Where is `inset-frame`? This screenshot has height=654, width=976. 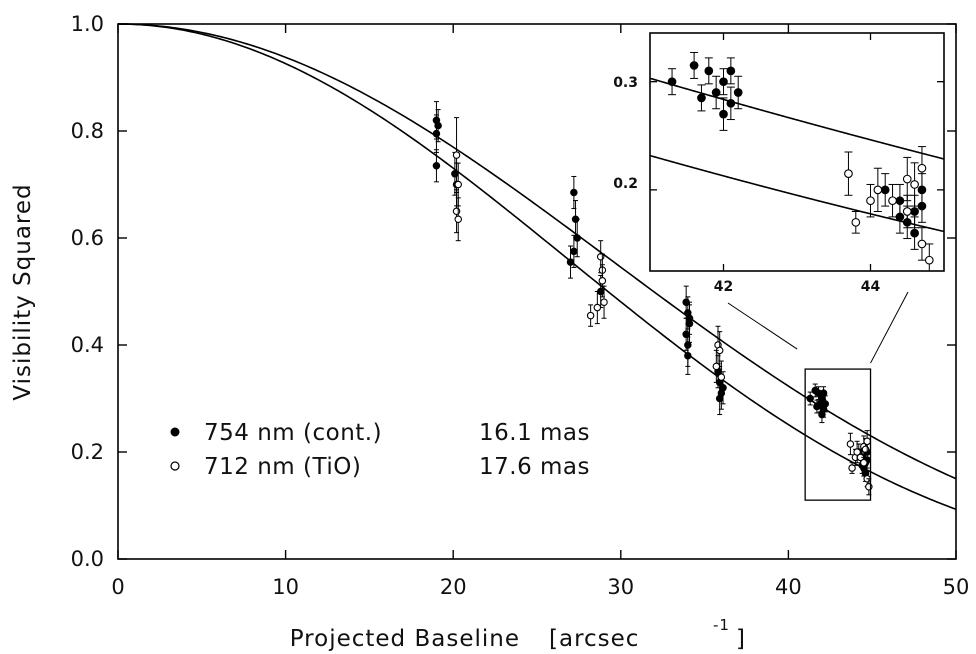 inset-frame is located at coordinates (797, 152).